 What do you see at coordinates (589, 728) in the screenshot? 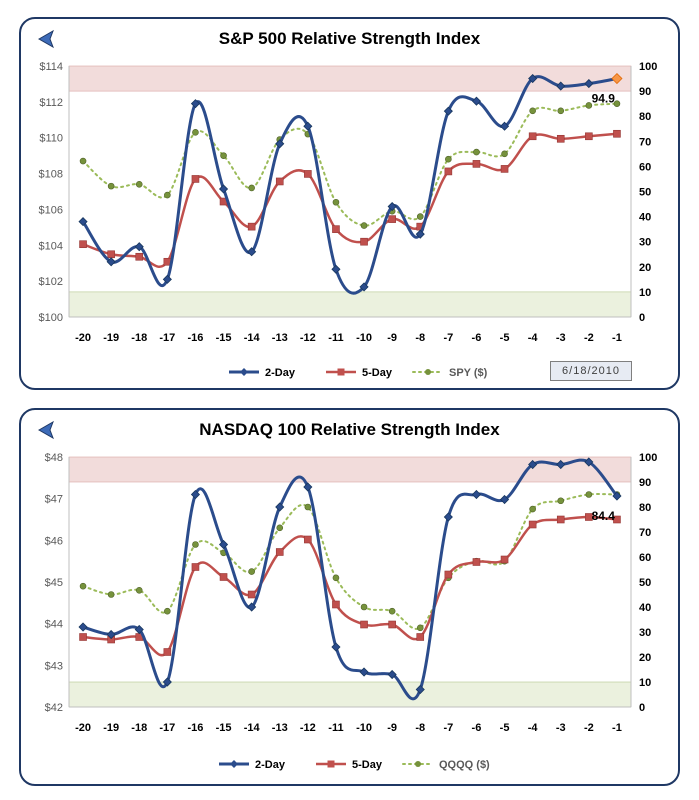
I see `x-tick-label: -2` at bounding box center [589, 728].